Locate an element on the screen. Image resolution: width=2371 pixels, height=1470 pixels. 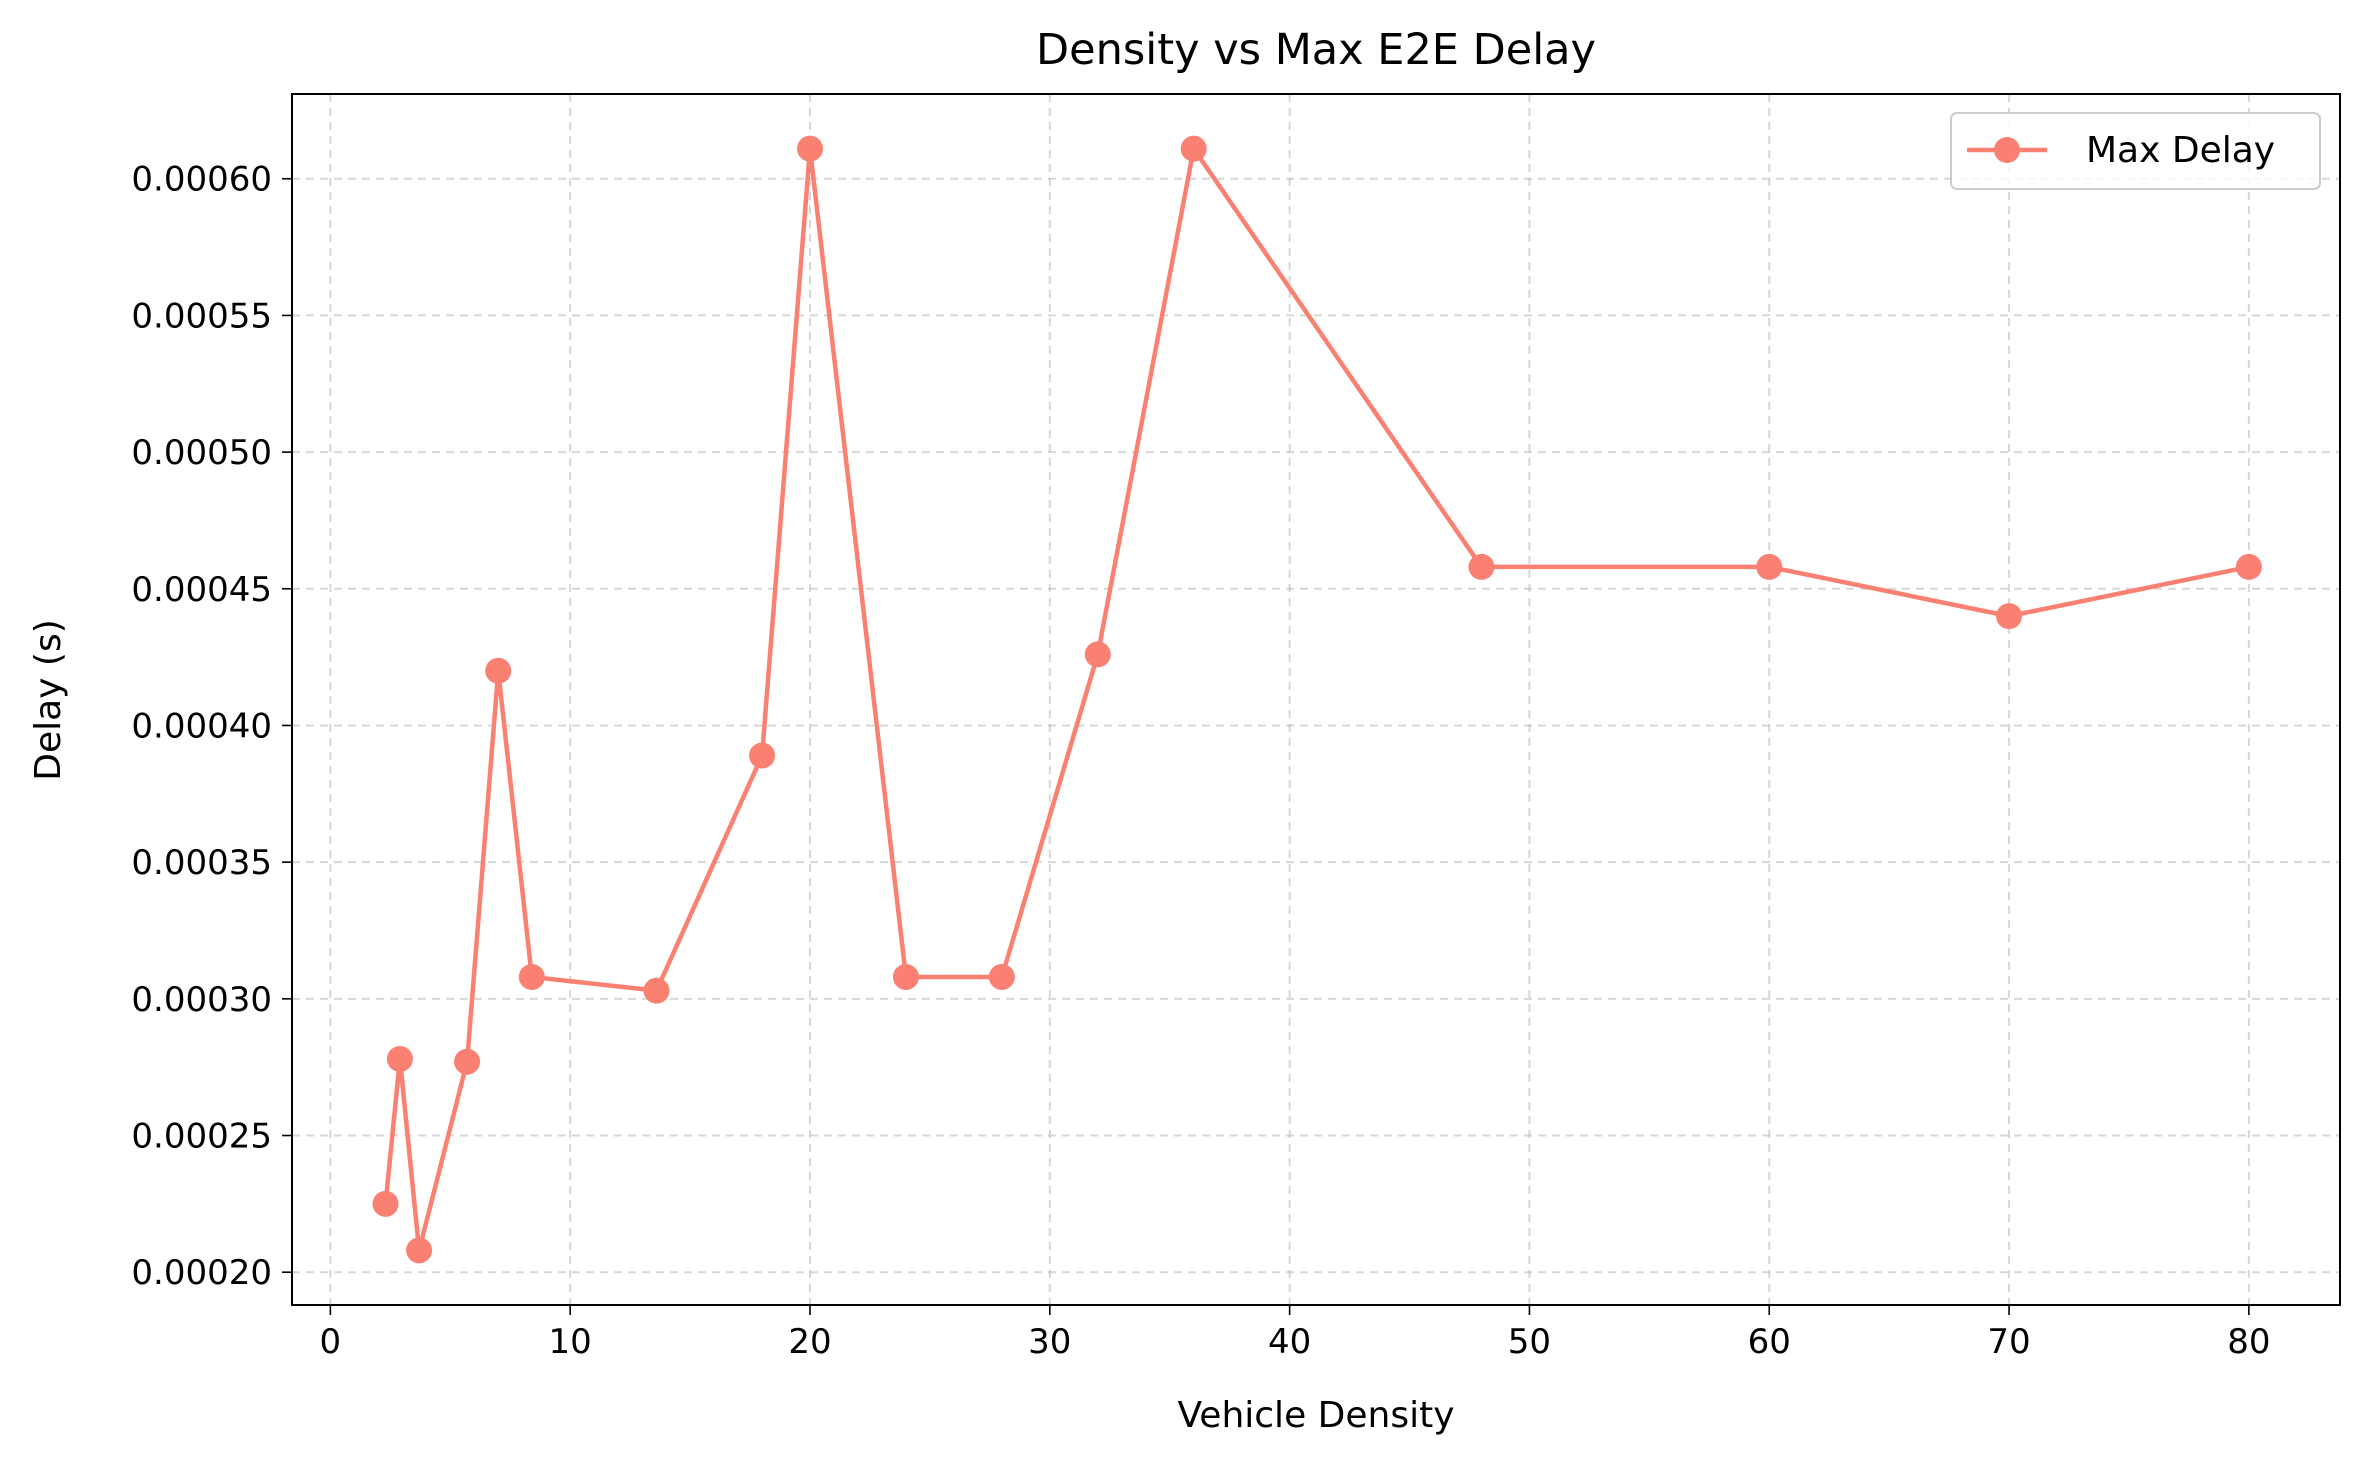
y-tick-label: 0.00060 is located at coordinates (201, 180).